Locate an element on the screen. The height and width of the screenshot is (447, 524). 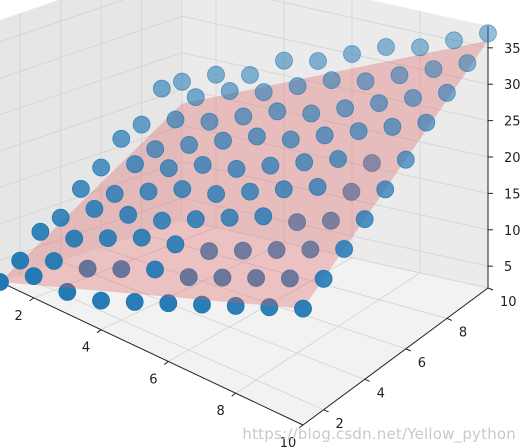
x-tick-label: 8 is located at coordinates (221, 411).